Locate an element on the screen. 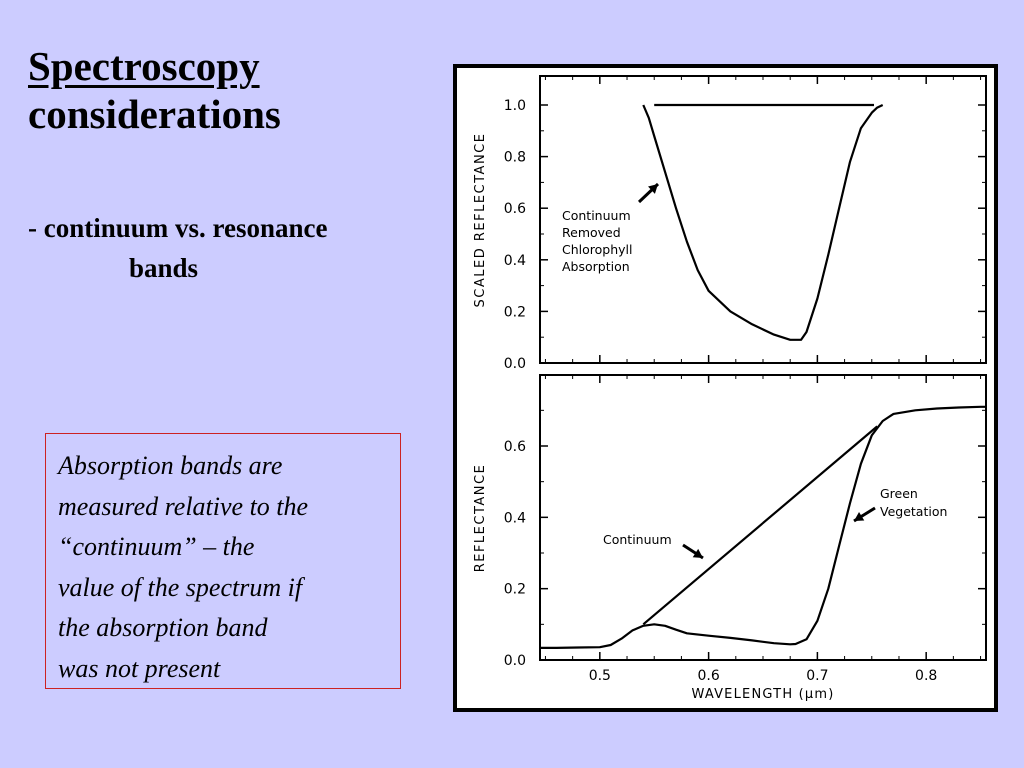  continuum-line is located at coordinates (760, 525).